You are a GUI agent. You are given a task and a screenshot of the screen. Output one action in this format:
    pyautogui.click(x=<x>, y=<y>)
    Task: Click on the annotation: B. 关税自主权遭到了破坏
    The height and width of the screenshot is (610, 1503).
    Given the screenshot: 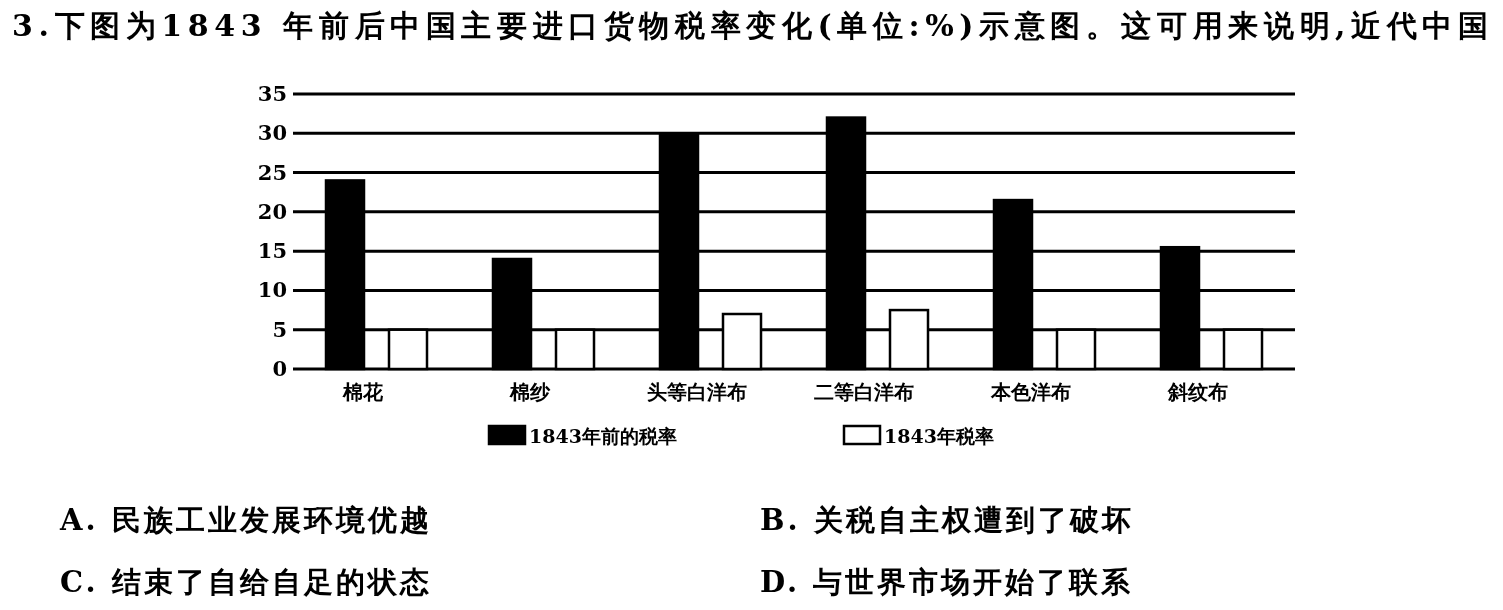 What is the action you would take?
    pyautogui.click(x=947, y=520)
    